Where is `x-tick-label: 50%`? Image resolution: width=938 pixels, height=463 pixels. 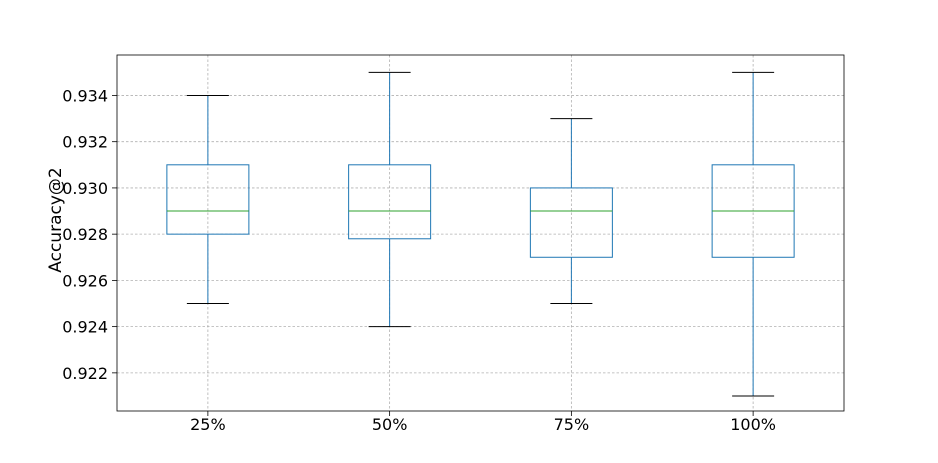
x-tick-label: 50% is located at coordinates (390, 424).